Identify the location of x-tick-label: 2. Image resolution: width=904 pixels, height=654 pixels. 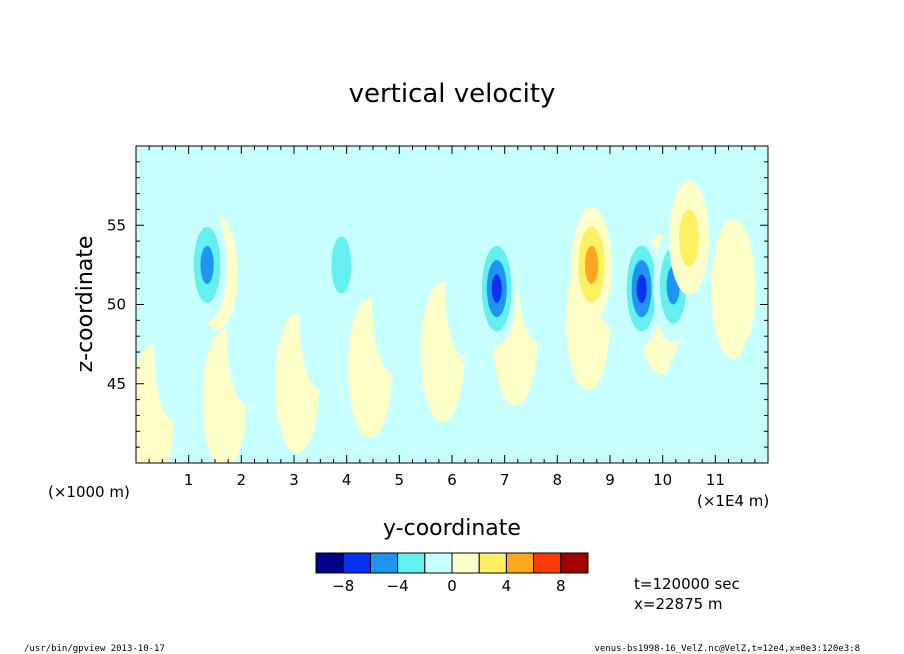
(242, 480).